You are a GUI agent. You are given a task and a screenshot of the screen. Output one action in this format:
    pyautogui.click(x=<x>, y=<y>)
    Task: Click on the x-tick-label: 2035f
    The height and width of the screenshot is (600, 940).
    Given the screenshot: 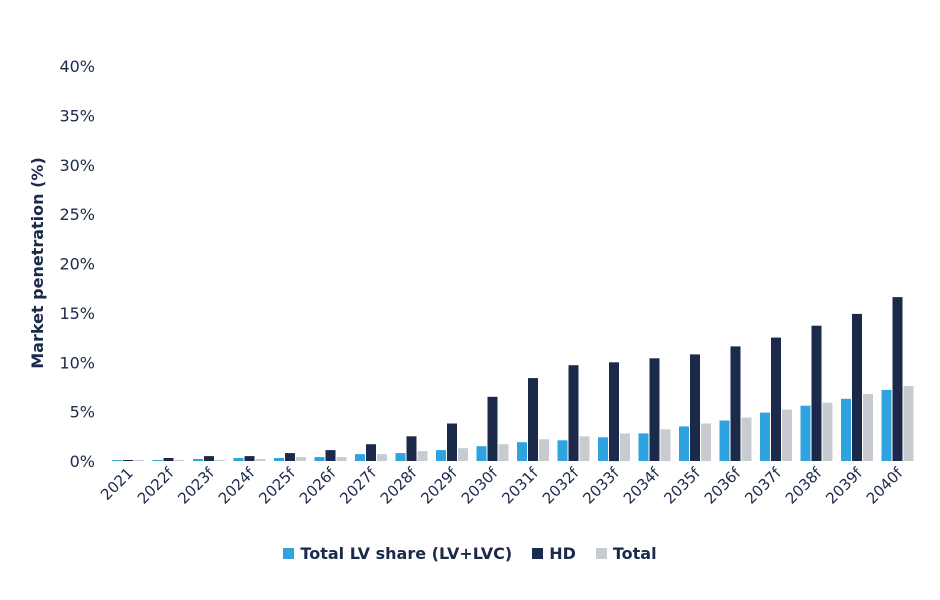 What is the action you would take?
    pyautogui.click(x=682, y=486)
    